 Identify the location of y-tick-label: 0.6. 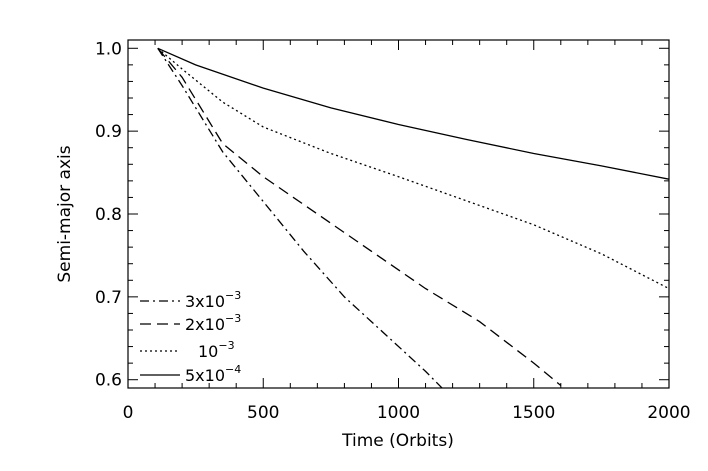
(108, 381).